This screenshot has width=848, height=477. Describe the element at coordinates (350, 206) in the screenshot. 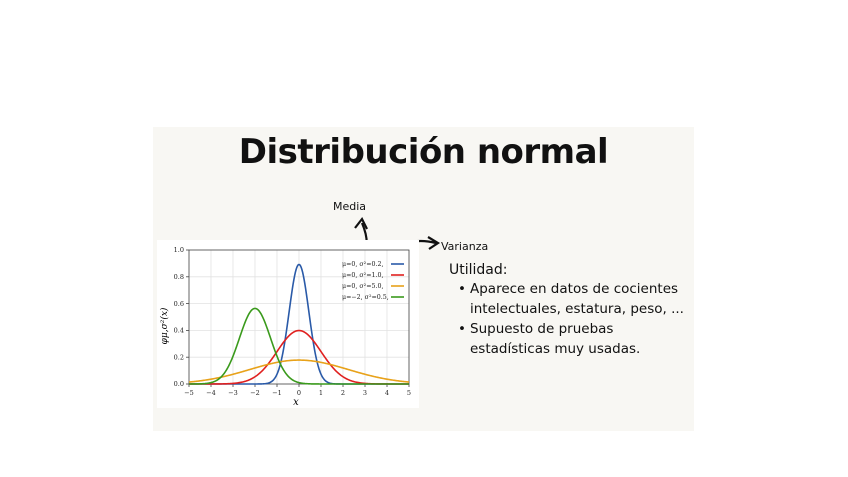

I see `media-label: Media` at that location.